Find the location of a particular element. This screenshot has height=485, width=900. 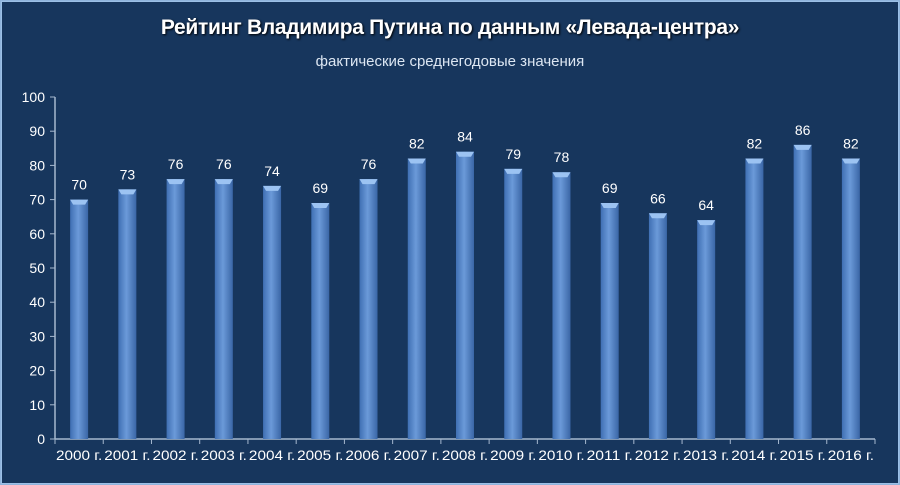

x-tick-label: 2009 г. is located at coordinates (513, 455).